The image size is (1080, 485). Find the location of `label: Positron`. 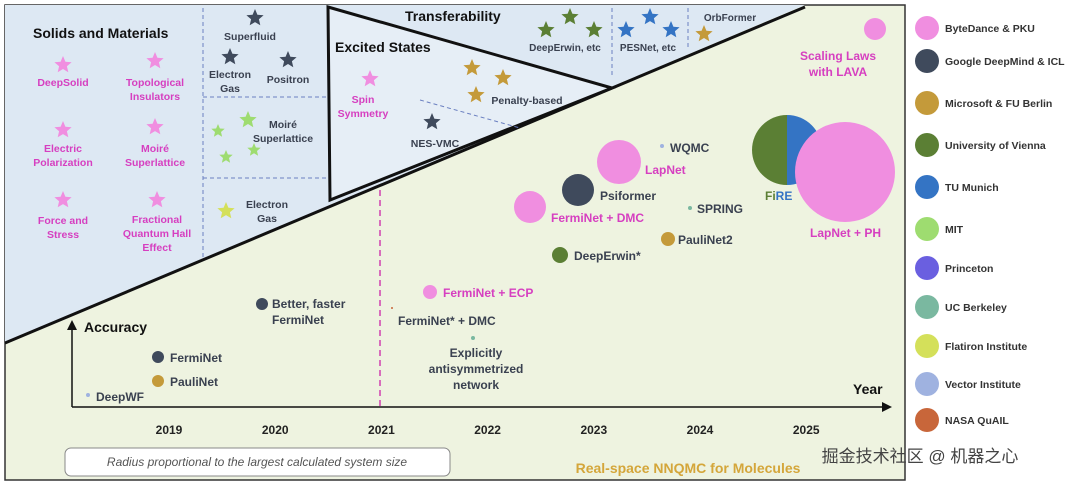

label: Positron is located at coordinates (288, 80).